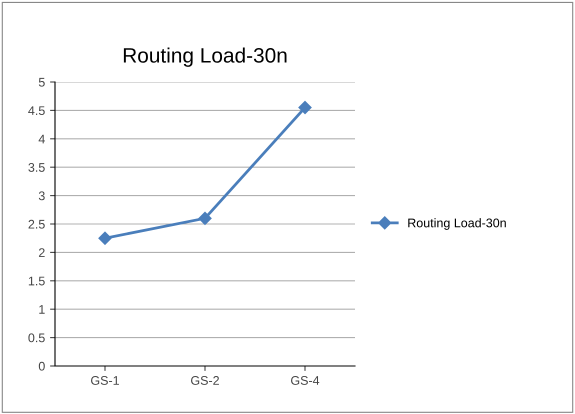 The image size is (575, 414). What do you see at coordinates (42, 309) in the screenshot?
I see `y-tick-label: 1` at bounding box center [42, 309].